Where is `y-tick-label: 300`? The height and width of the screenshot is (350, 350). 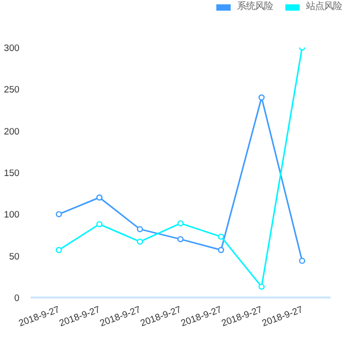 y-tick-label: 300 is located at coordinates (12, 48).